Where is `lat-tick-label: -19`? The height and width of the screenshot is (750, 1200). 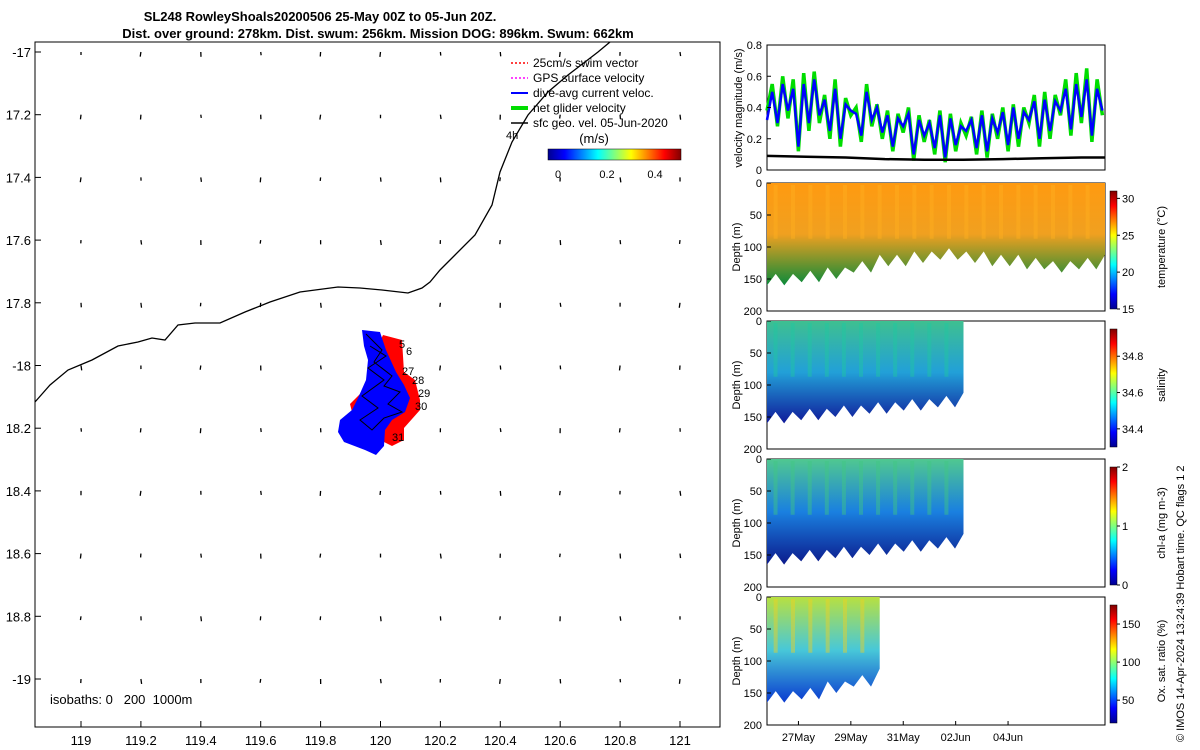
lat-tick-label: -19 is located at coordinates (21, 679).